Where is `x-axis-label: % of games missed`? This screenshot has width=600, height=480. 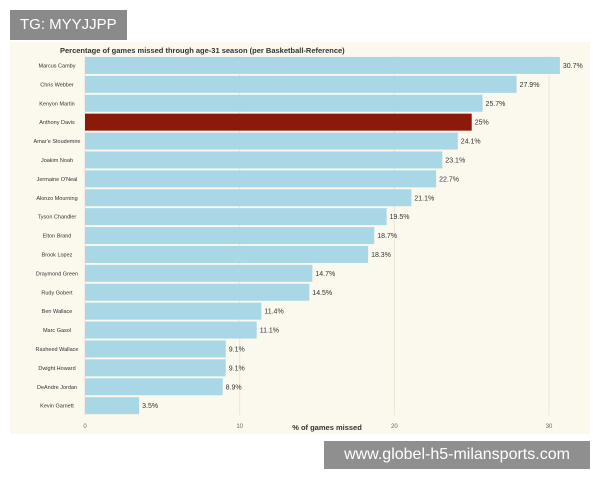
x-axis-label: % of games missed is located at coordinates (327, 427).